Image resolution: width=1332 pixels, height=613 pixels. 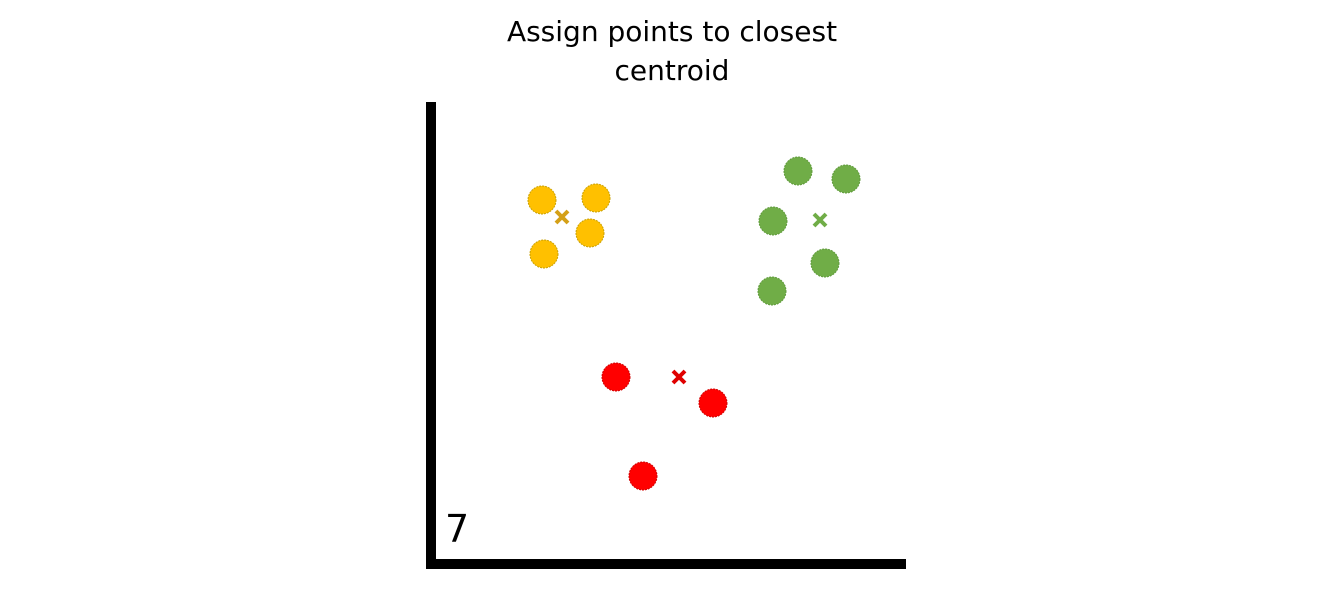 What do you see at coordinates (672, 31) in the screenshot?
I see `title-line-1: Assign points to closest` at bounding box center [672, 31].